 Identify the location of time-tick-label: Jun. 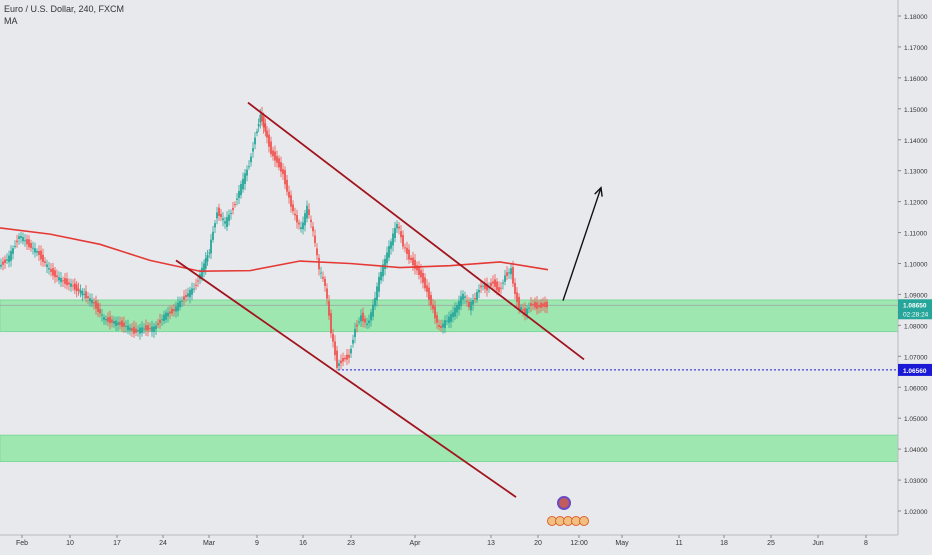
(817, 543).